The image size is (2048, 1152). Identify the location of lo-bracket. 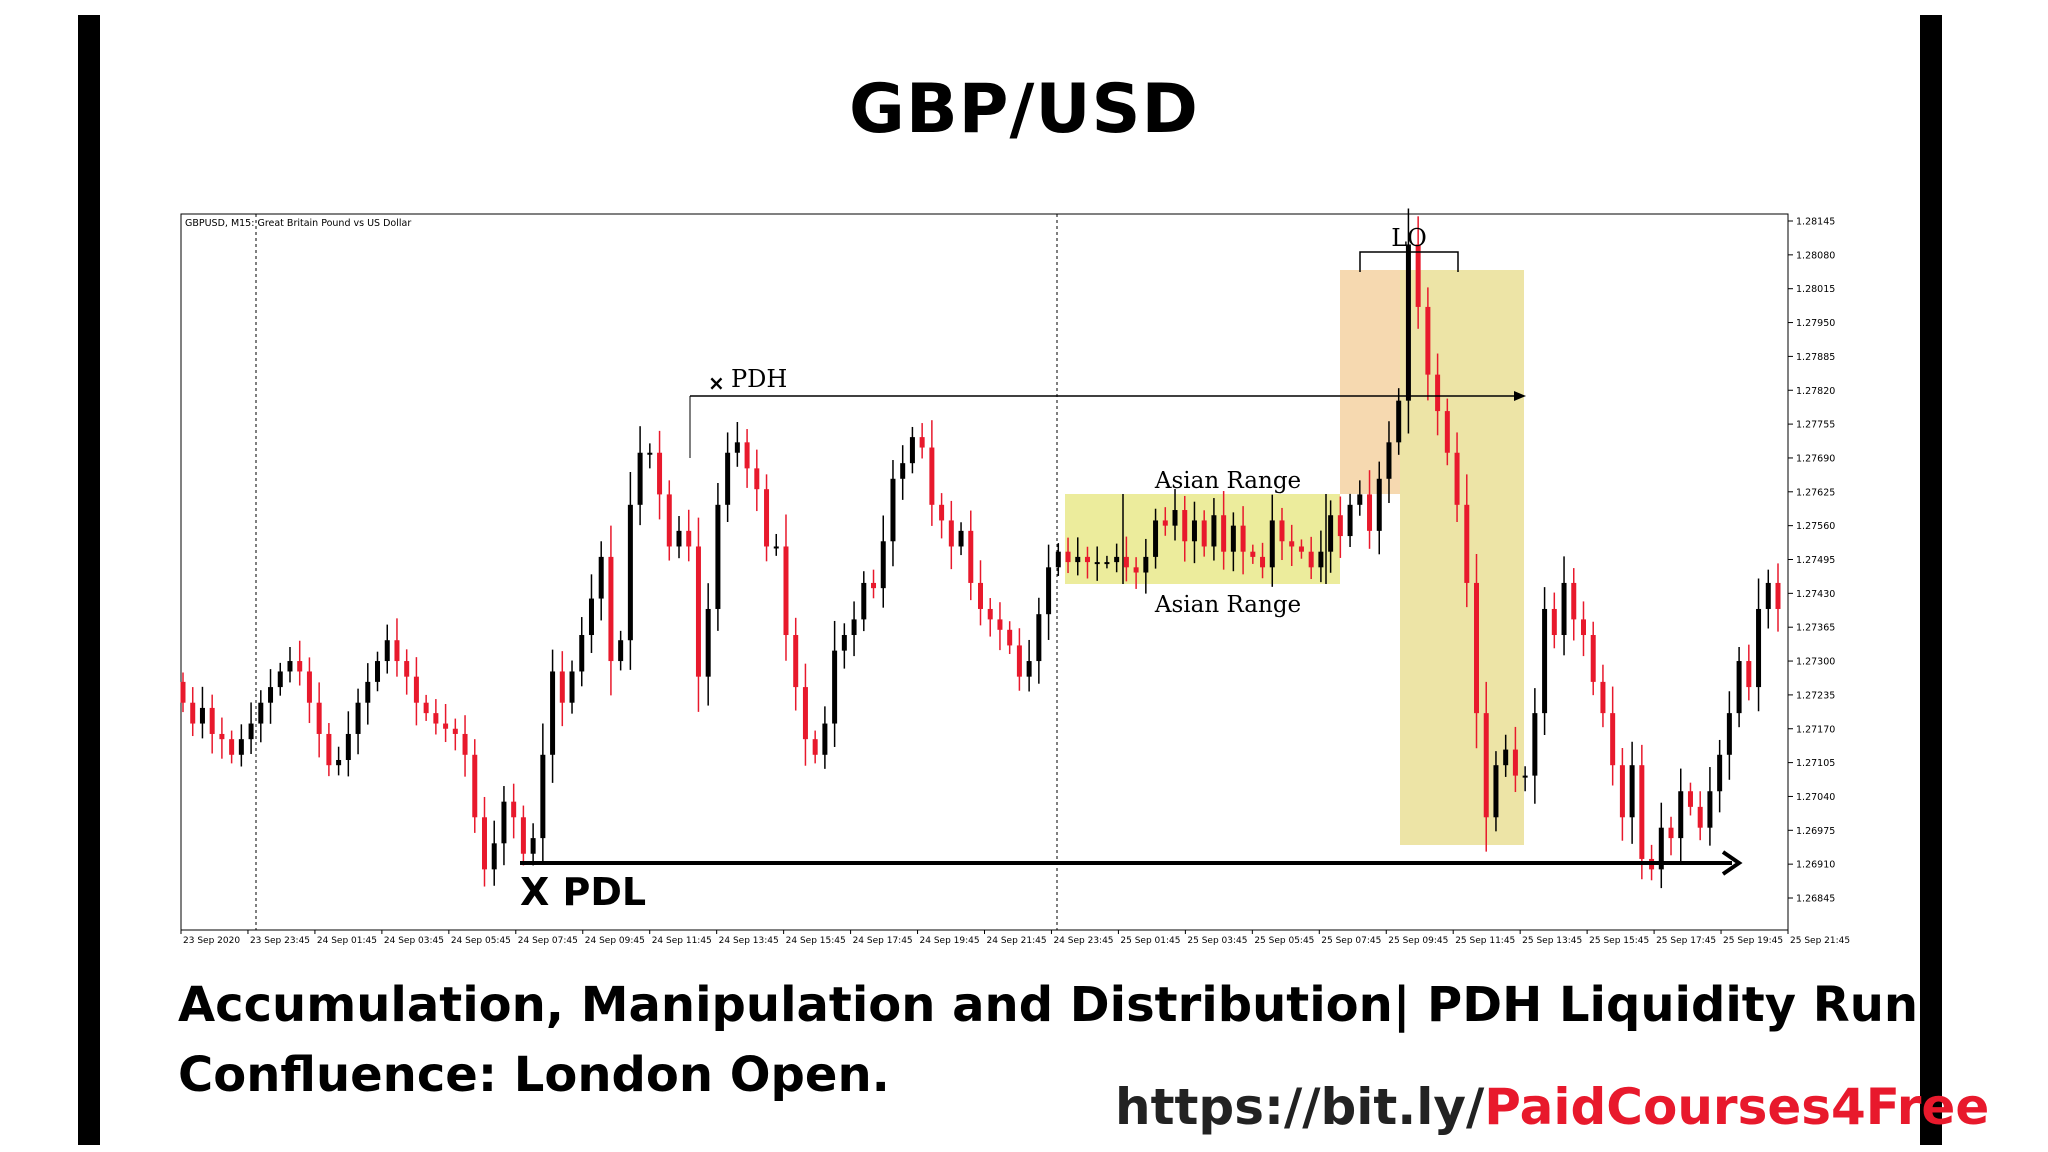
(1409, 261).